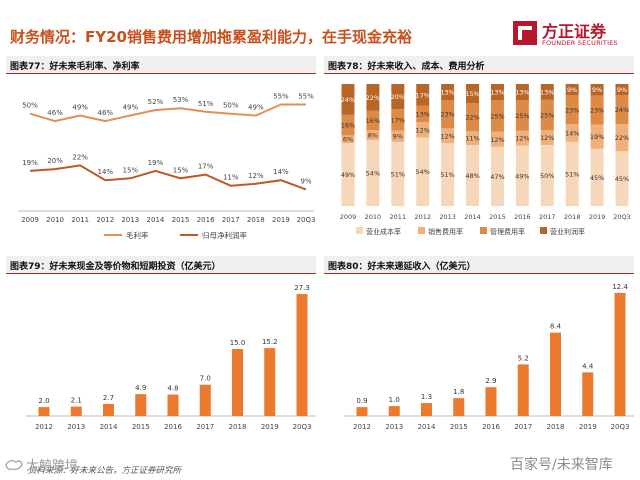 This screenshot has height=480, width=640. I want to click on logo-subtext: FOUNDER SECURITIES, so click(580, 43).